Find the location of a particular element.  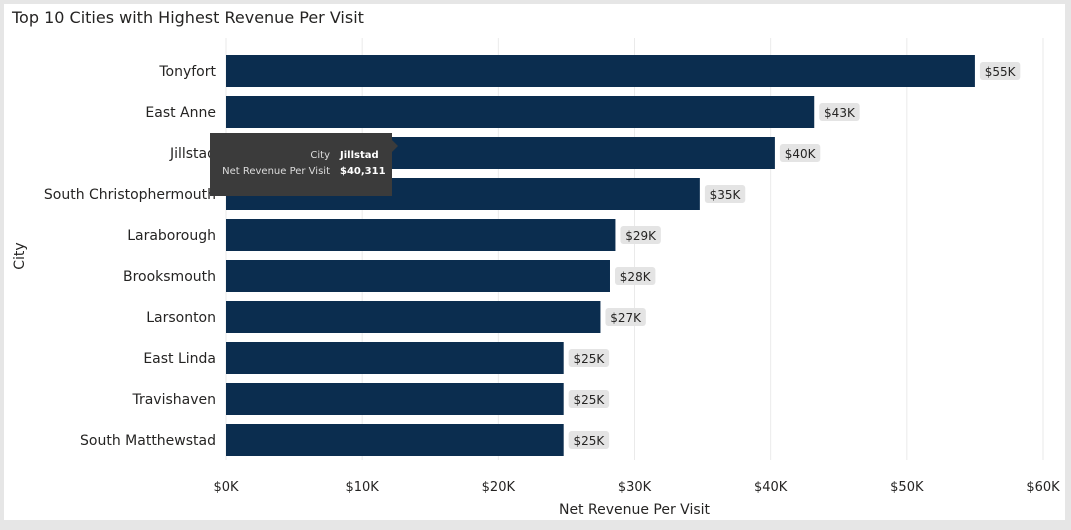

tooltip-value-revenue: $40,311 is located at coordinates (363, 171).